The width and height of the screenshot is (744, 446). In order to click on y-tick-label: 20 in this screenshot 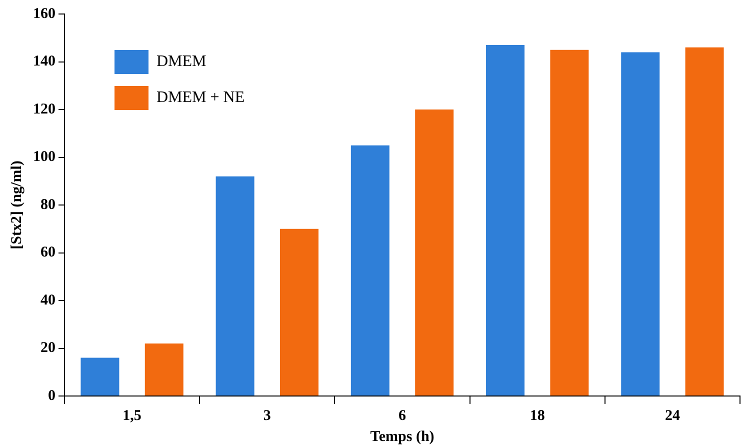, I will do `click(48, 348)`.